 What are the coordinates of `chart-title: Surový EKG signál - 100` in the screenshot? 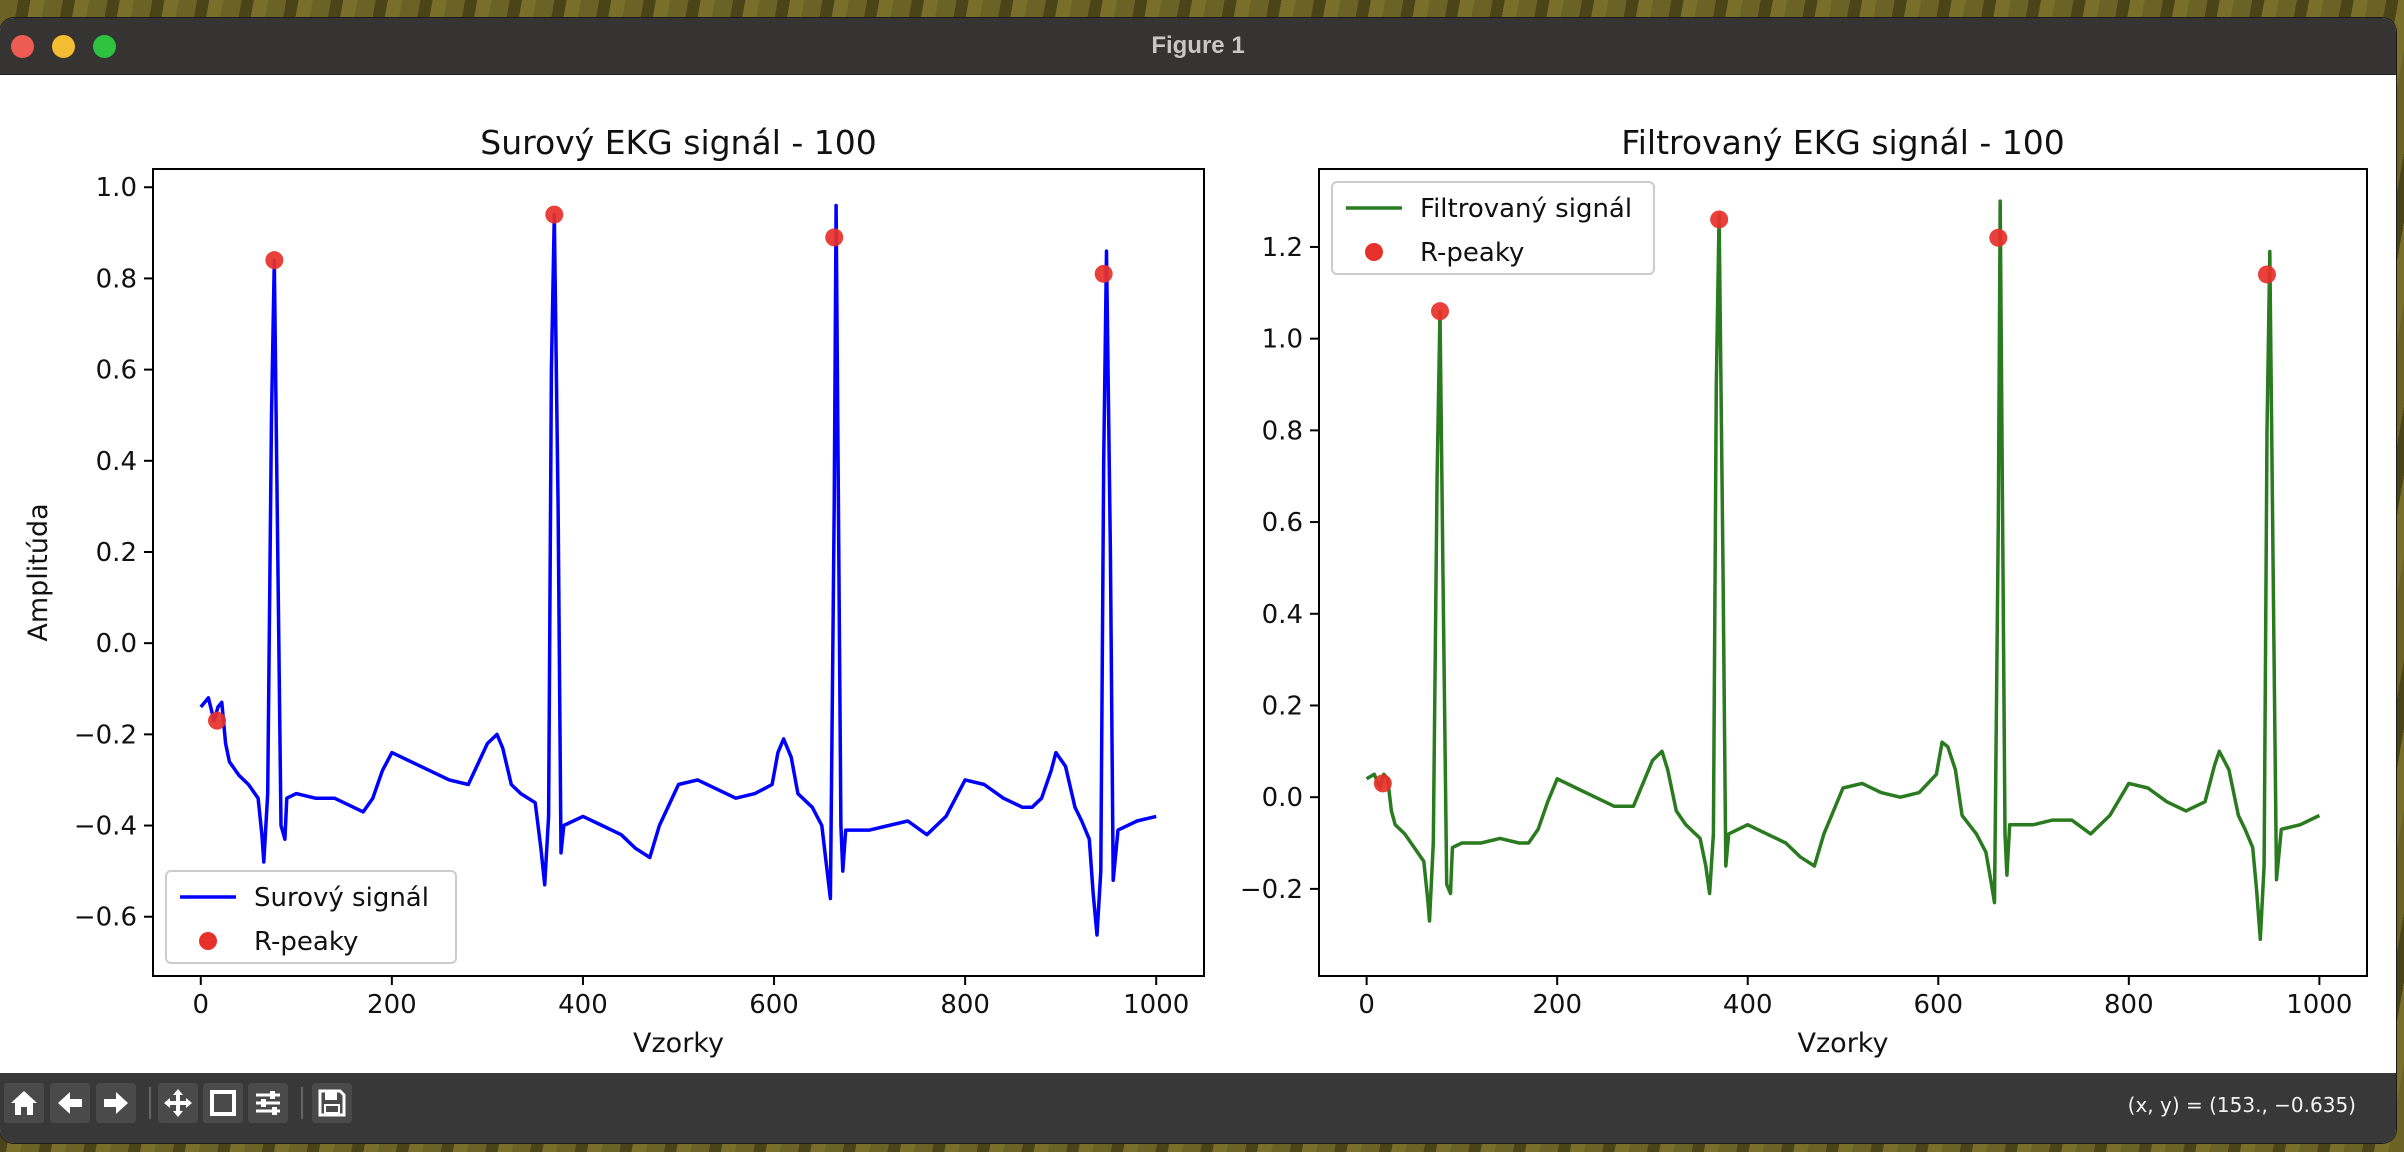 It's located at (678, 142).